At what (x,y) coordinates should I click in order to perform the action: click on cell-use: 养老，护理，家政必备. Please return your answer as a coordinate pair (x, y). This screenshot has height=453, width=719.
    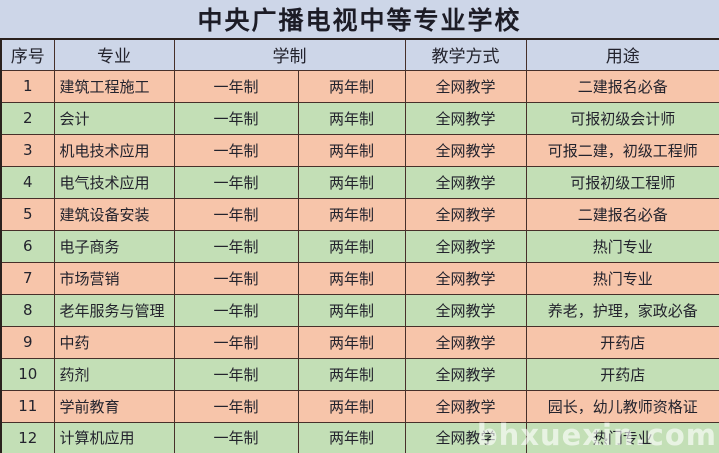
    Looking at the image, I should click on (622, 310).